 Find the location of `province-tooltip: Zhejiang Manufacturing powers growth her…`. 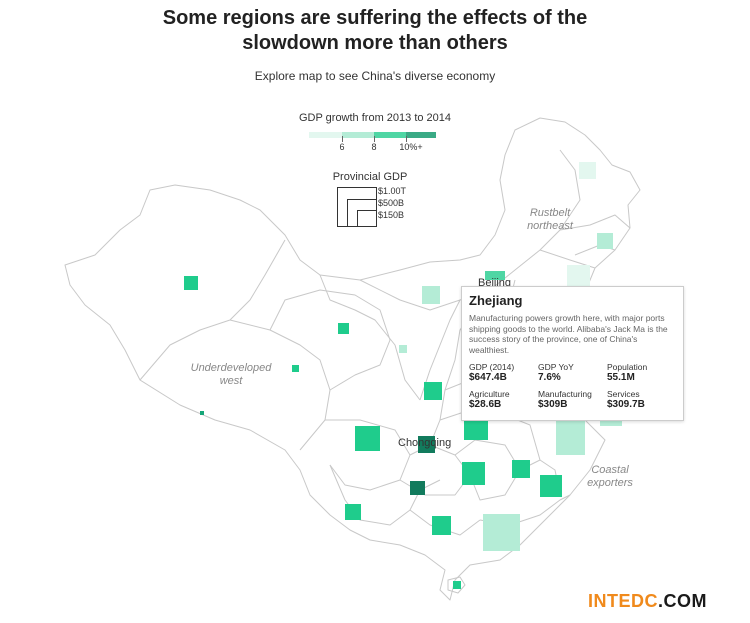

province-tooltip: Zhejiang Manufacturing powers growth her… is located at coordinates (572, 353).